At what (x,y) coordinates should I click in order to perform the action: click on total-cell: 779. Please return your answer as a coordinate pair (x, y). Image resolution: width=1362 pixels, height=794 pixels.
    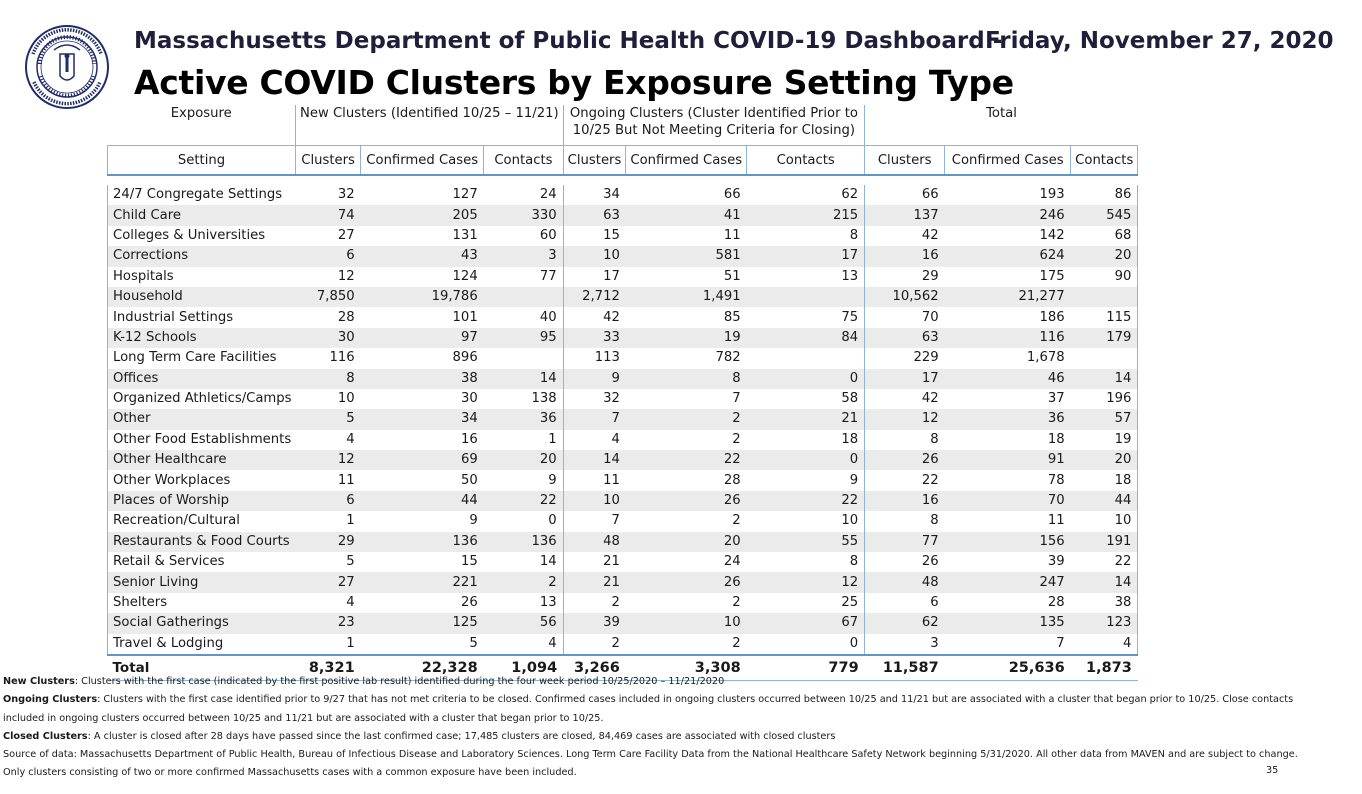
    Looking at the image, I should click on (805, 667).